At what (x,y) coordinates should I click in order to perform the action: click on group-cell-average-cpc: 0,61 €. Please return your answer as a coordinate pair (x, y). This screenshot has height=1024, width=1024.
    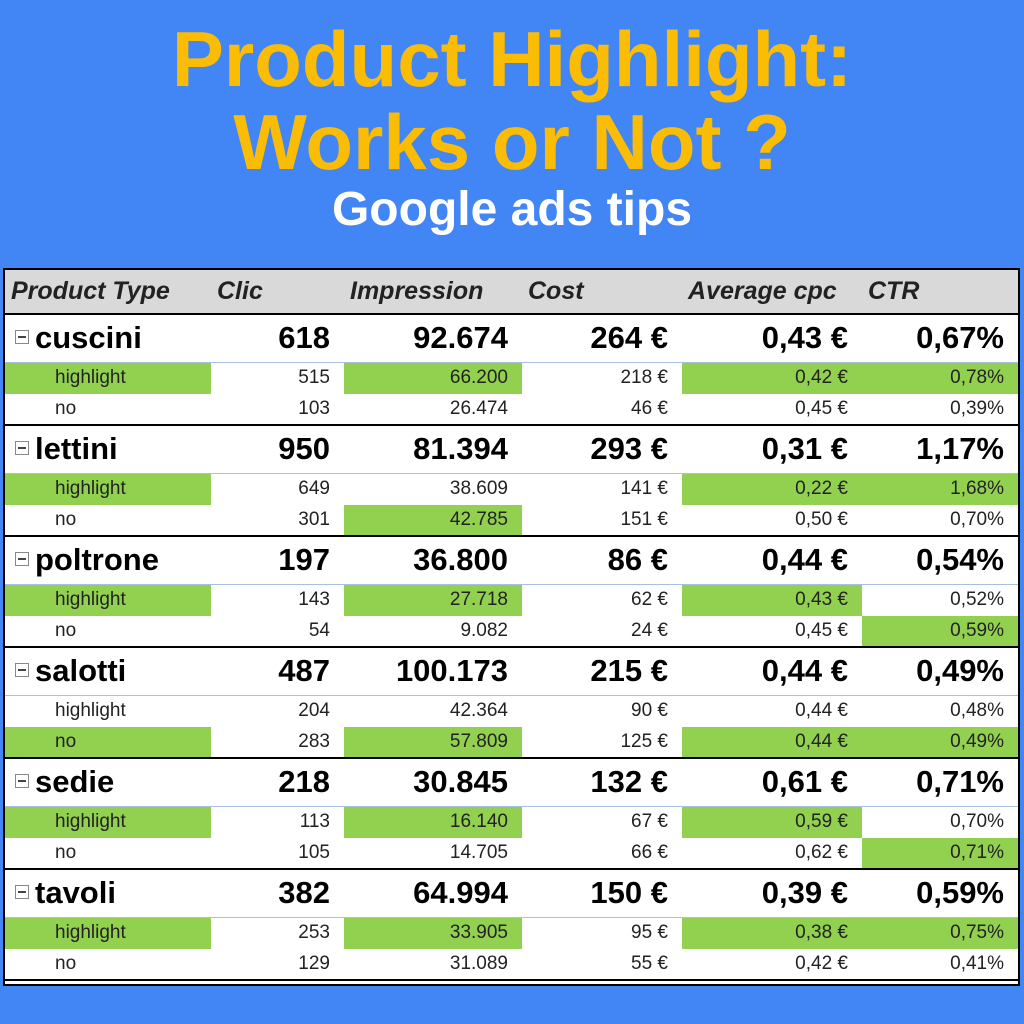
    Looking at the image, I should click on (772, 782).